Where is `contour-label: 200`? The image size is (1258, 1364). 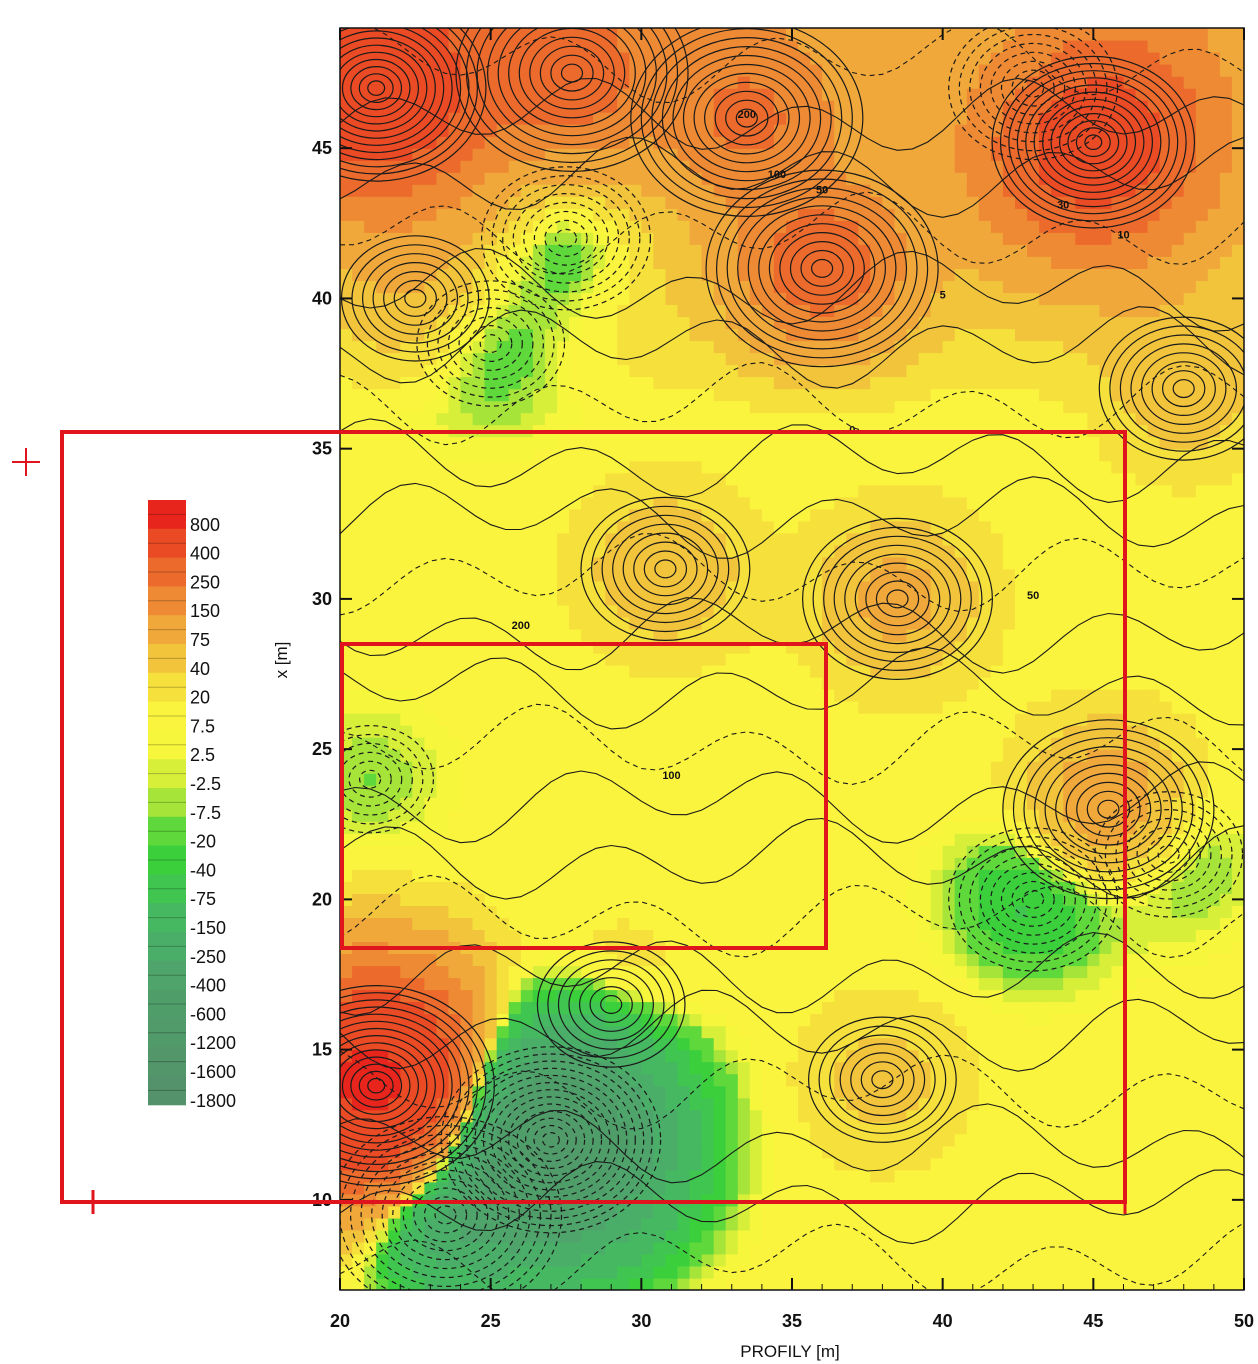 contour-label: 200 is located at coordinates (521, 626).